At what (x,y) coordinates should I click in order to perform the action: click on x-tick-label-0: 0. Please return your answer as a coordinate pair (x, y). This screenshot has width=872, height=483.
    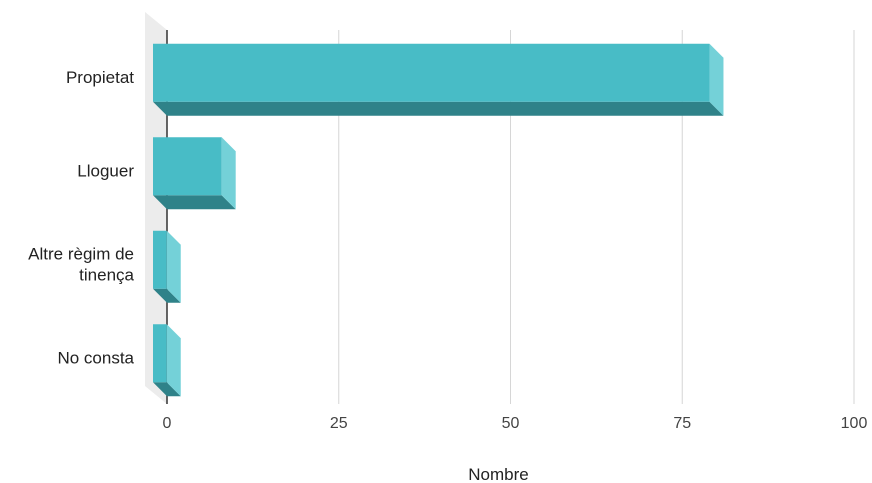
    Looking at the image, I should click on (167, 423).